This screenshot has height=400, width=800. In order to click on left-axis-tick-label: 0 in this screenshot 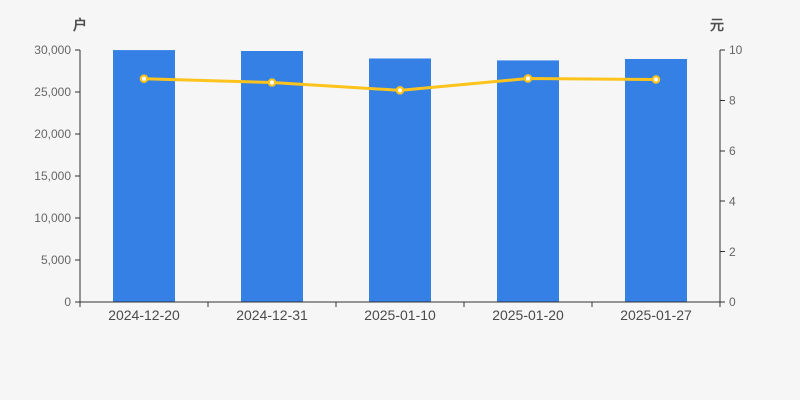, I will do `click(67, 302)`.